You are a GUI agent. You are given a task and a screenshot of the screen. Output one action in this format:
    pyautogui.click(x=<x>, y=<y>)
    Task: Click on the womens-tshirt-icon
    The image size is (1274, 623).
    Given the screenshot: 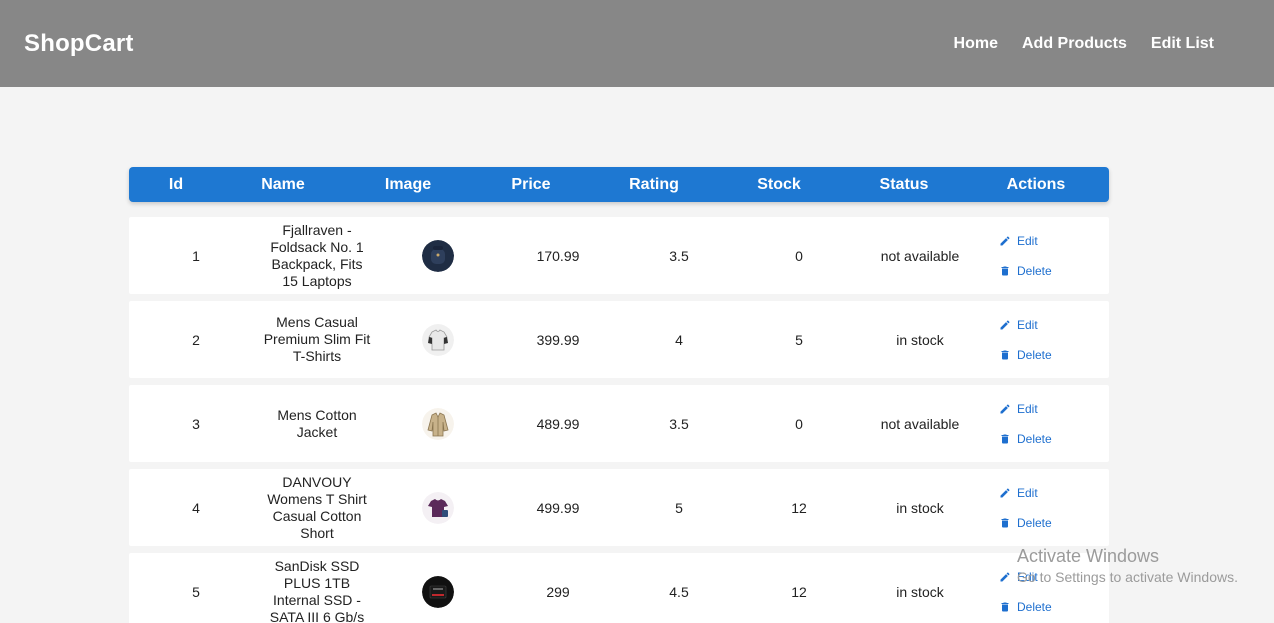 What is the action you would take?
    pyautogui.click(x=438, y=507)
    